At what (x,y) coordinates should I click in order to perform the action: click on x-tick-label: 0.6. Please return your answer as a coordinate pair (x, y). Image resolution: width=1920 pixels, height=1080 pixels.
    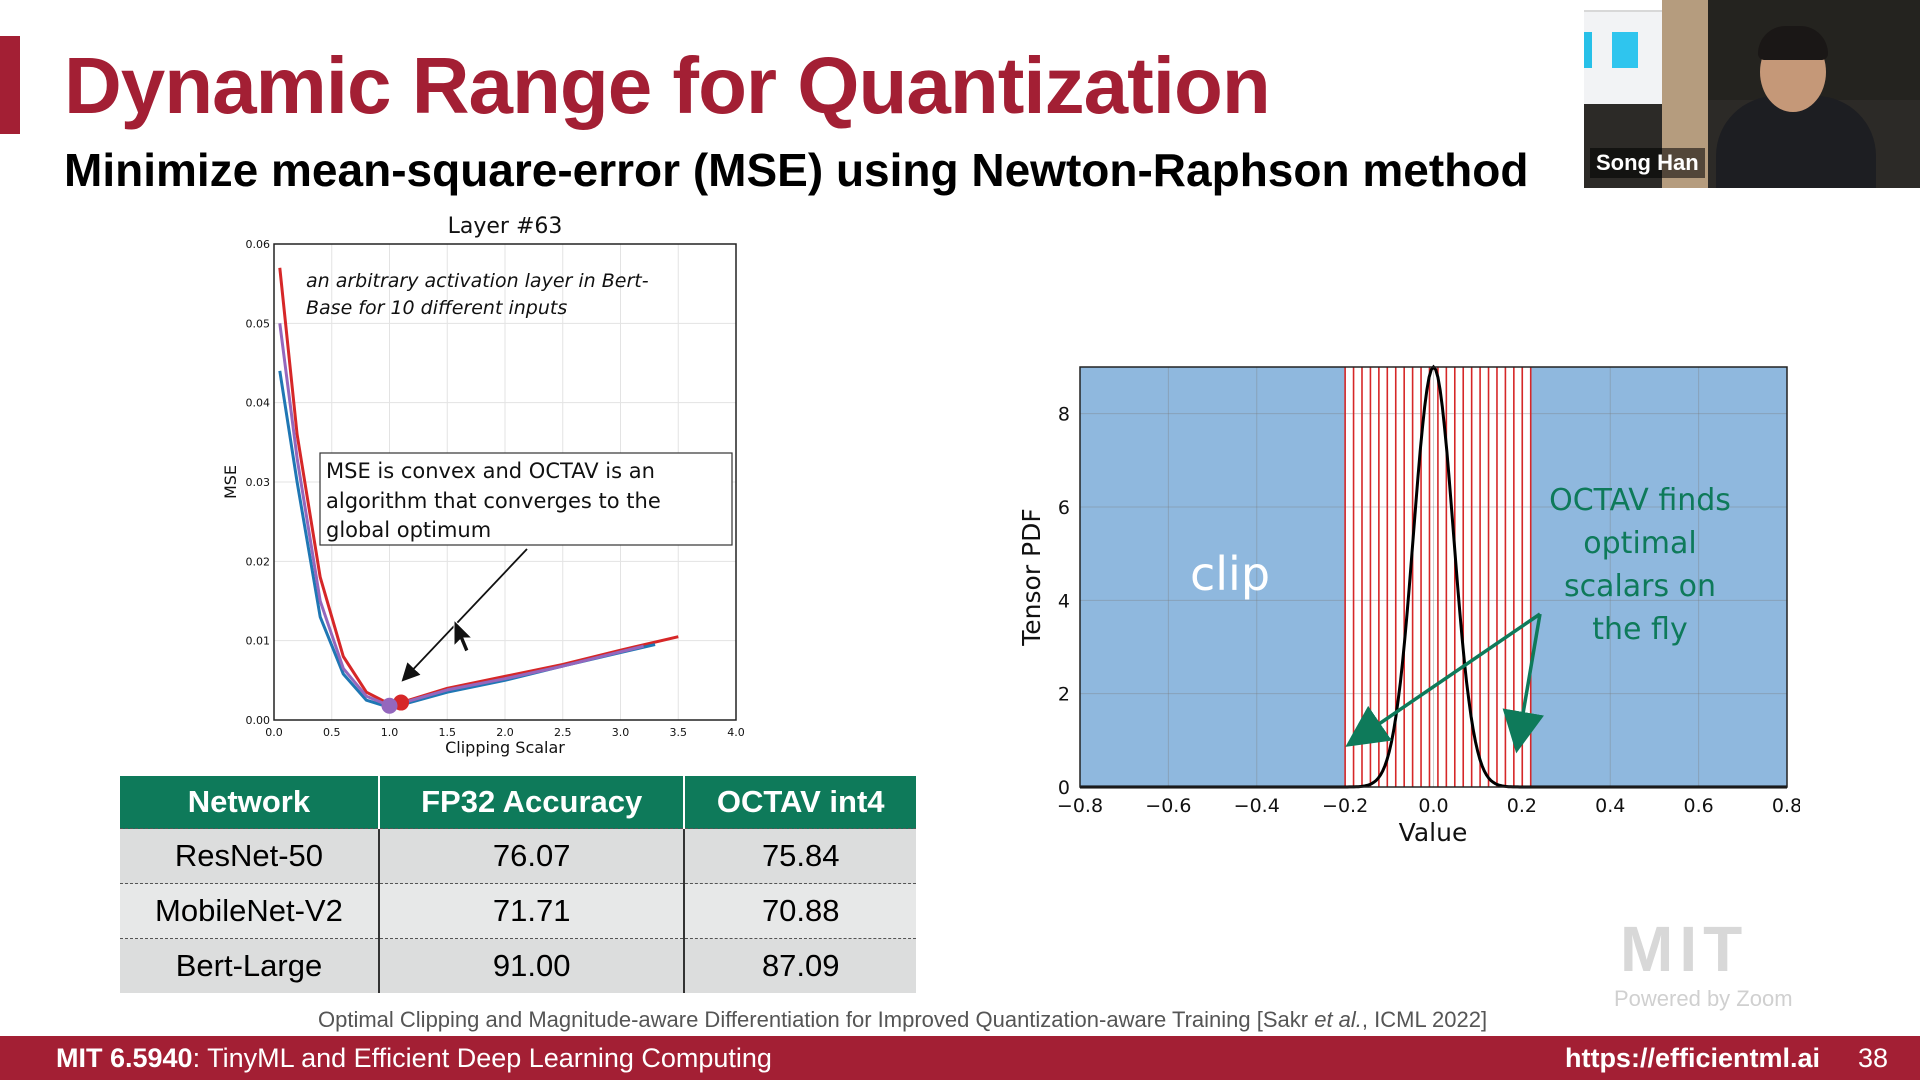
    Looking at the image, I should click on (1699, 806).